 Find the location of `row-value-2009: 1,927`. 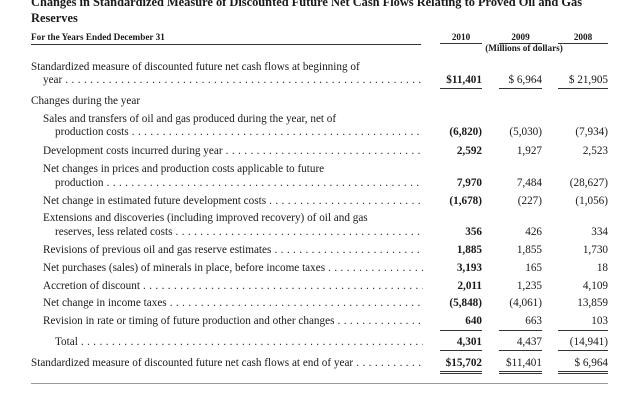

row-value-2009: 1,927 is located at coordinates (529, 151).